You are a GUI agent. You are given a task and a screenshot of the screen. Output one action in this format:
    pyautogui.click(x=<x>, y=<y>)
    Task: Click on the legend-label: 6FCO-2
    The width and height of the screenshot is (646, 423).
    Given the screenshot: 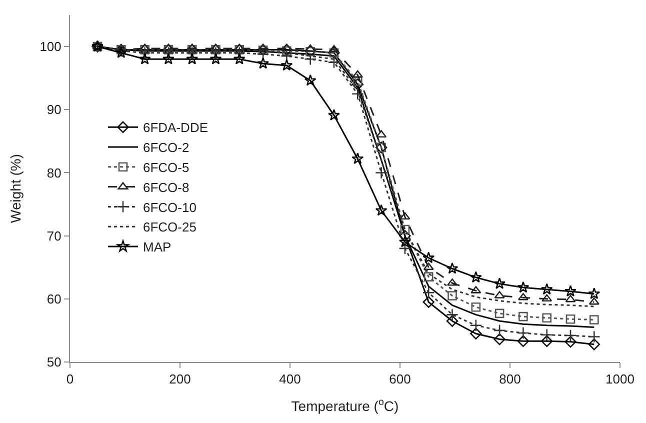 What is the action you would take?
    pyautogui.click(x=166, y=148)
    